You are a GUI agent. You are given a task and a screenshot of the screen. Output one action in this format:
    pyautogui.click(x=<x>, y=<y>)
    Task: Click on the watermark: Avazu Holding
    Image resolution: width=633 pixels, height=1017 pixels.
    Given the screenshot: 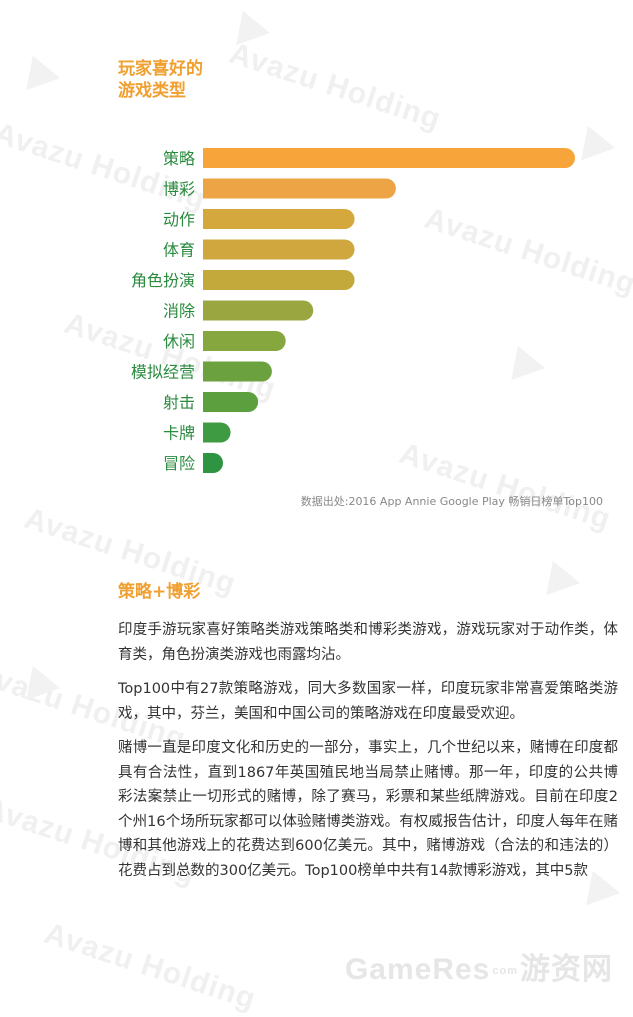 What is the action you would take?
    pyautogui.click(x=150, y=966)
    